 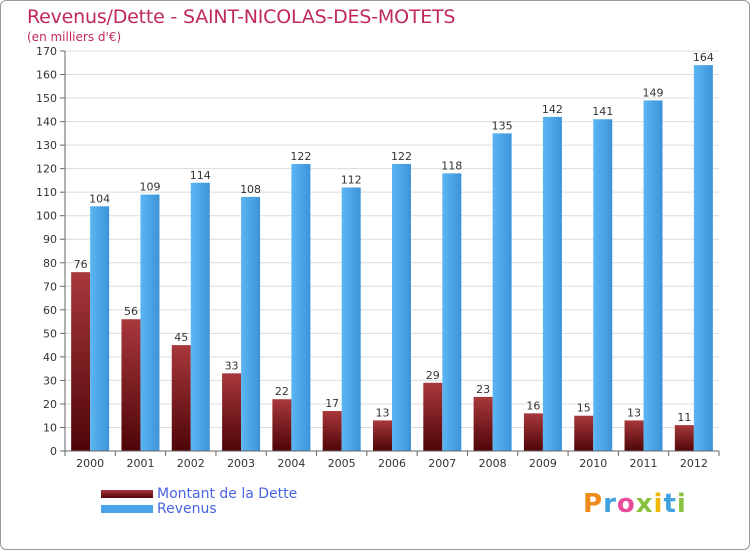 What do you see at coordinates (493, 463) in the screenshot?
I see `x-tick-label: 2008` at bounding box center [493, 463].